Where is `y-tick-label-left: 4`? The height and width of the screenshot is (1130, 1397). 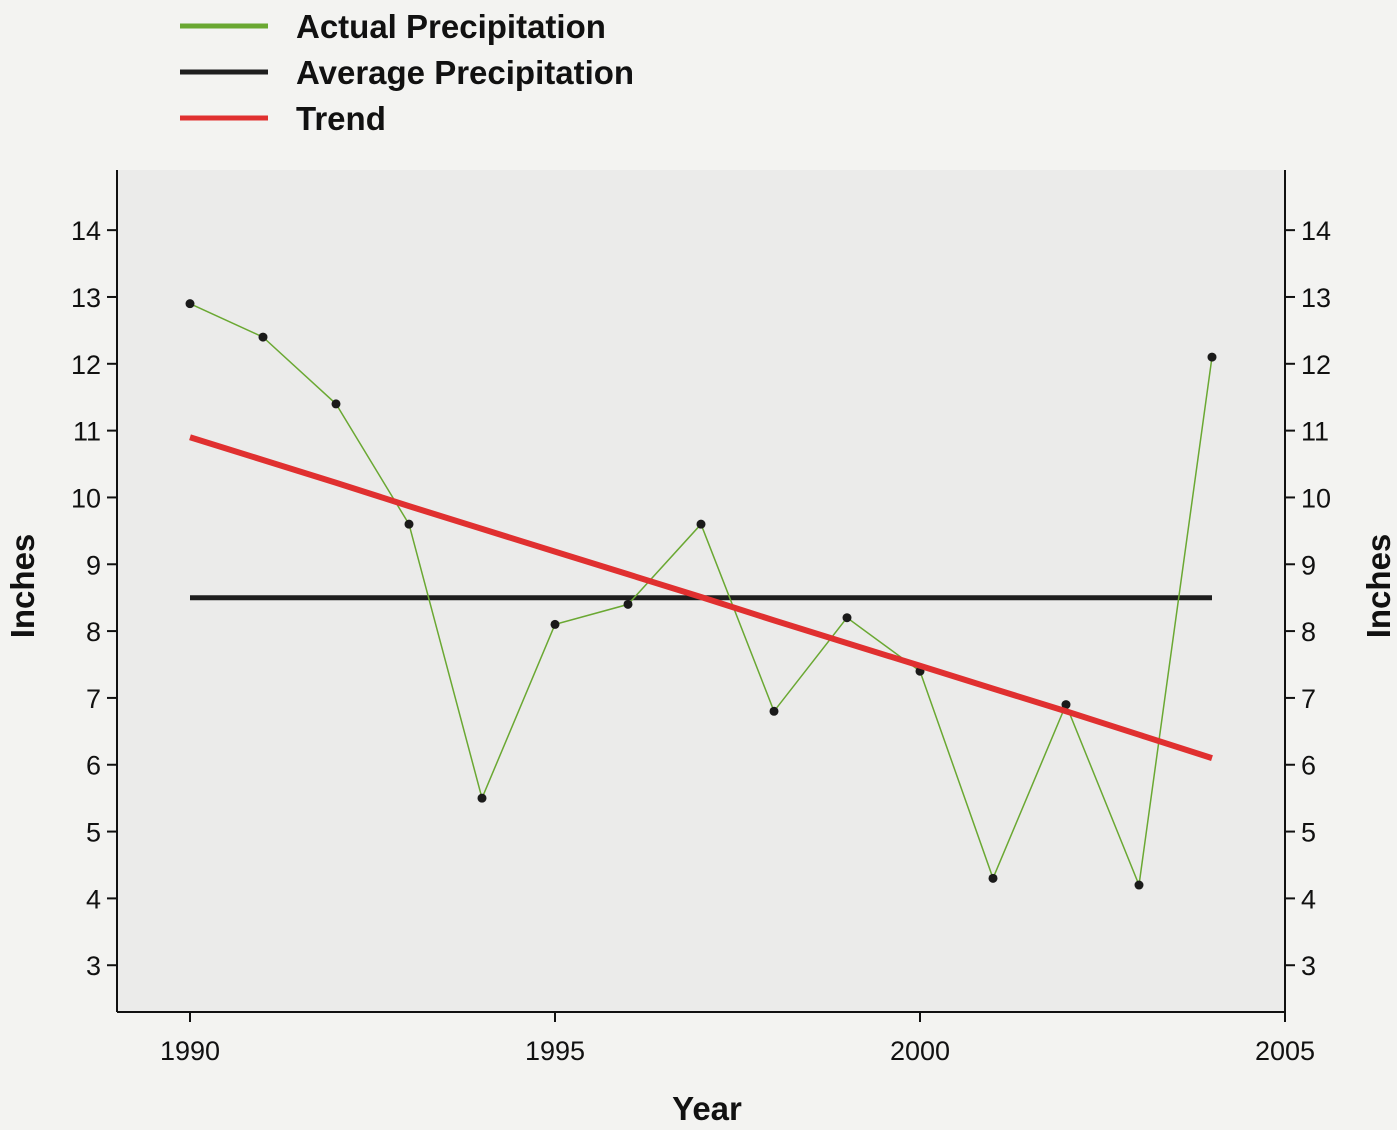 y-tick-label-left: 4 is located at coordinates (93, 899).